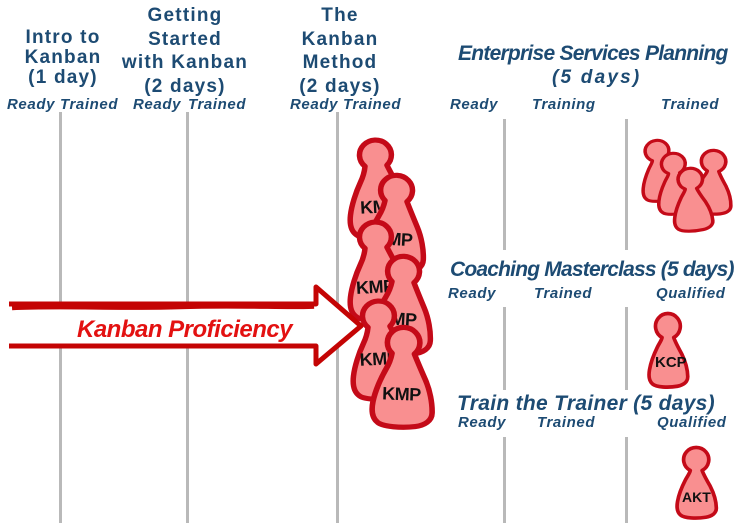 The height and width of the screenshot is (523, 748). Describe the element at coordinates (402, 393) in the screenshot. I see `svg-text: KMP` at that location.